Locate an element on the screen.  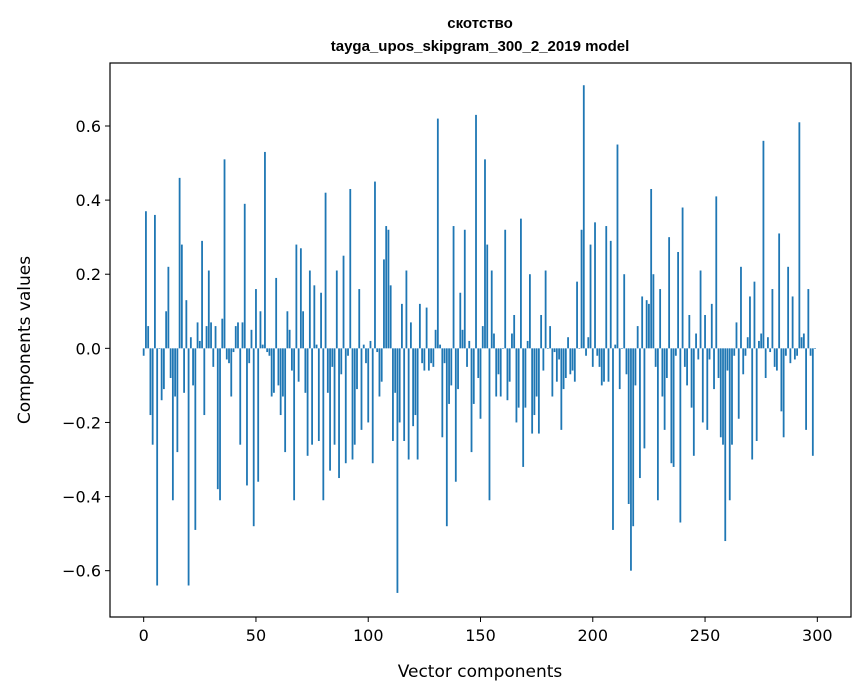
x-tick-label: 0 is located at coordinates (144, 635).